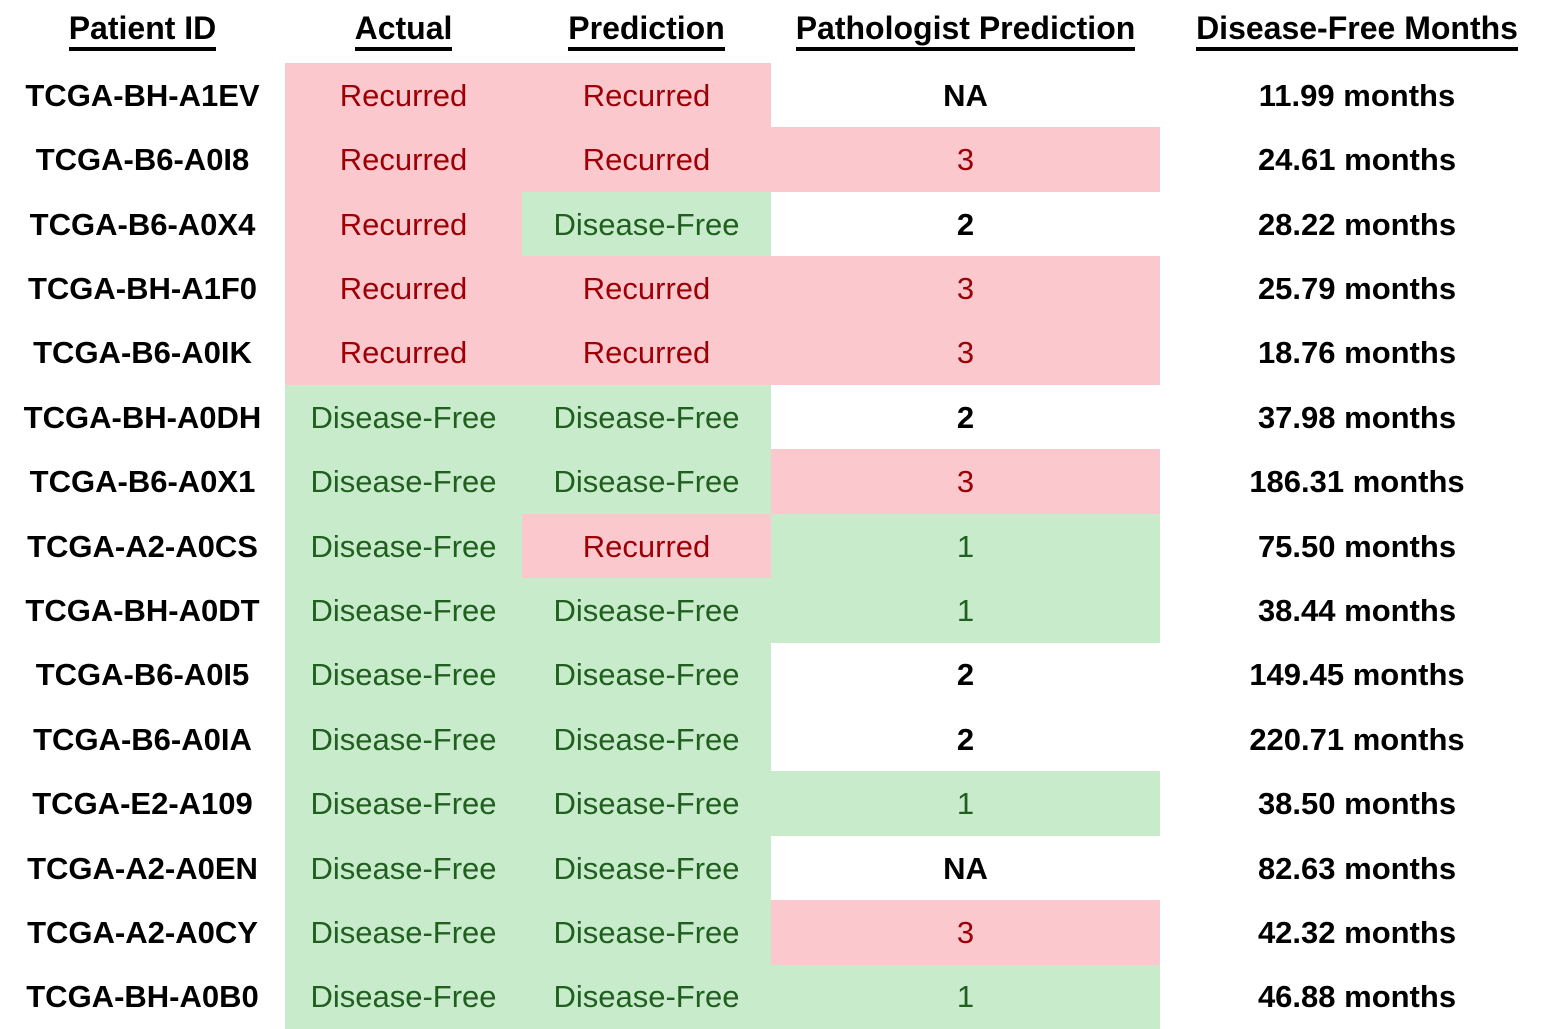  Describe the element at coordinates (142, 997) in the screenshot. I see `cell-patient-id: TCGA-BH-A0B0` at that location.